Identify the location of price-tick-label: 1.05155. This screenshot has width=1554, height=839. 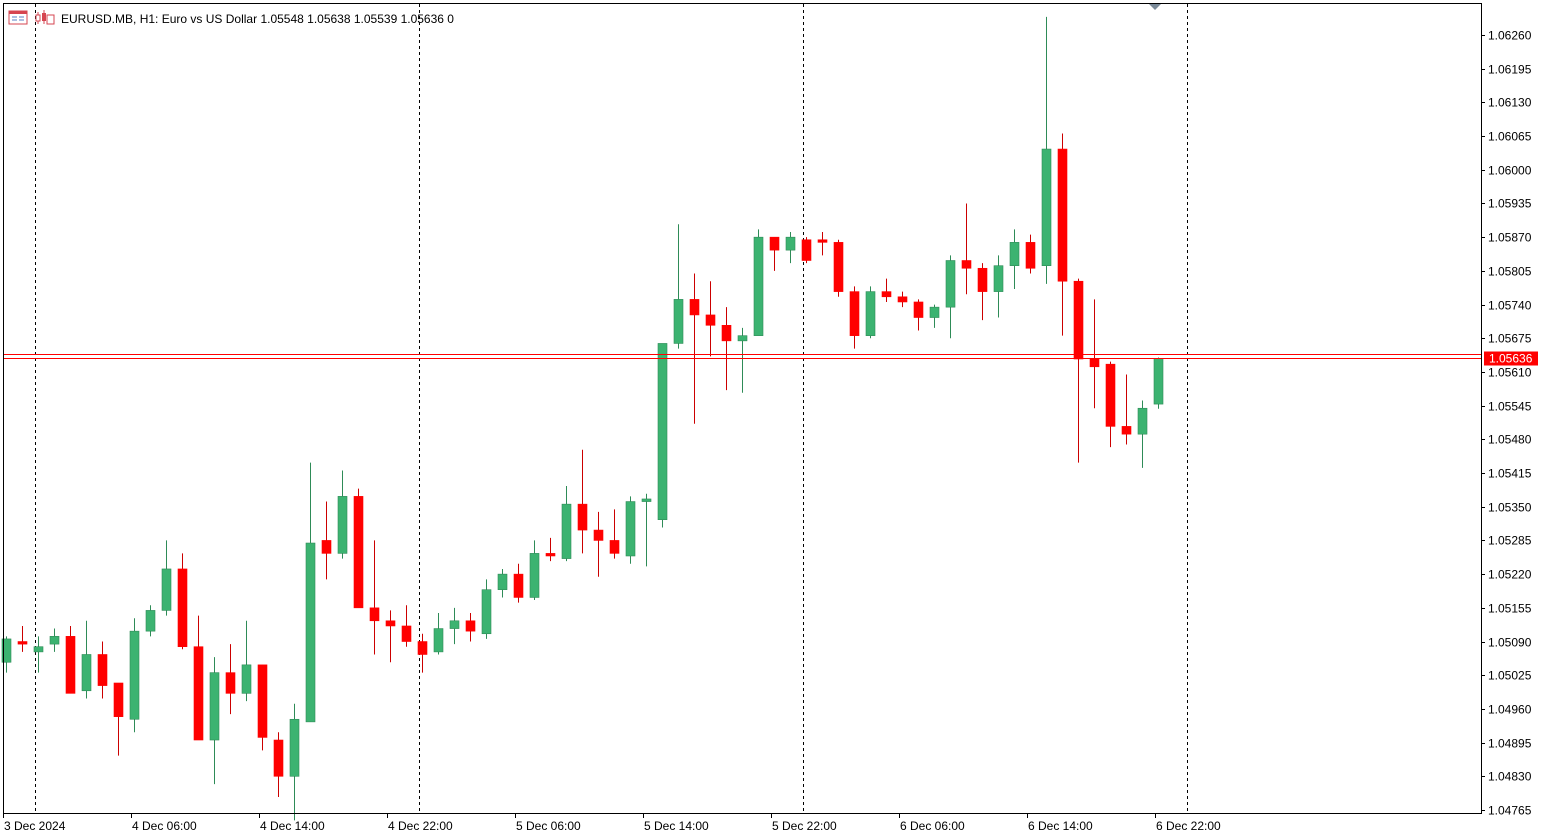
(1510, 609).